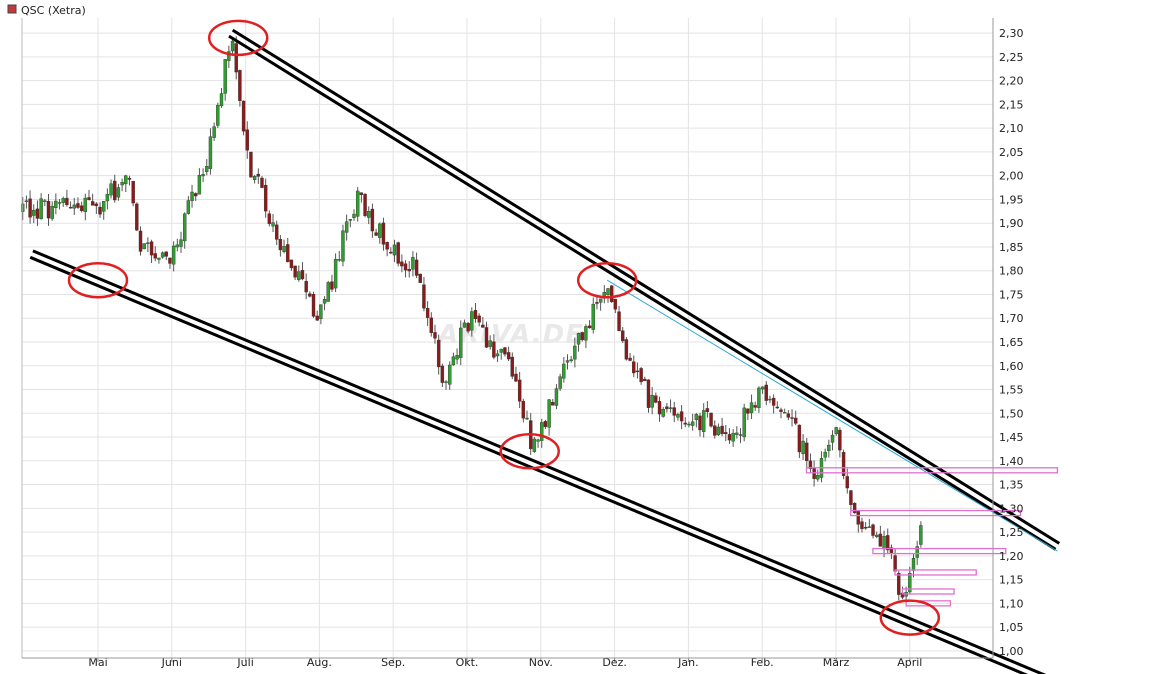 Image resolution: width=1156 pixels, height=674 pixels. Describe the element at coordinates (1011, 176) in the screenshot. I see `y-tick-label: 2,00` at that location.